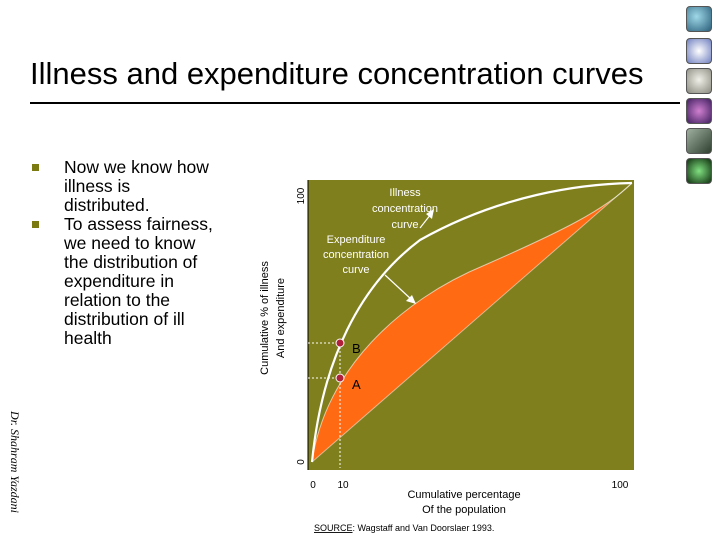 Image resolution: width=720 pixels, height=540 pixels. Describe the element at coordinates (398, 287) in the screenshot. I see `expenditure-label-arrow` at that location.